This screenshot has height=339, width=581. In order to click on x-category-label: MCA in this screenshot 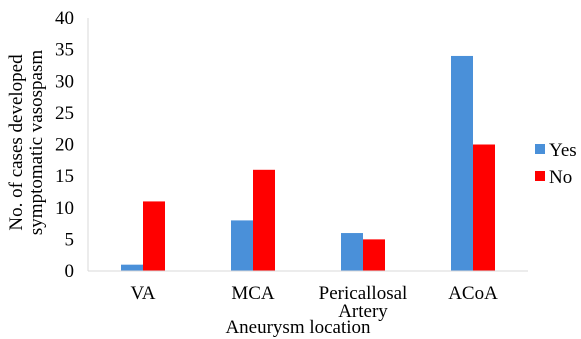, I will do `click(253, 293)`.